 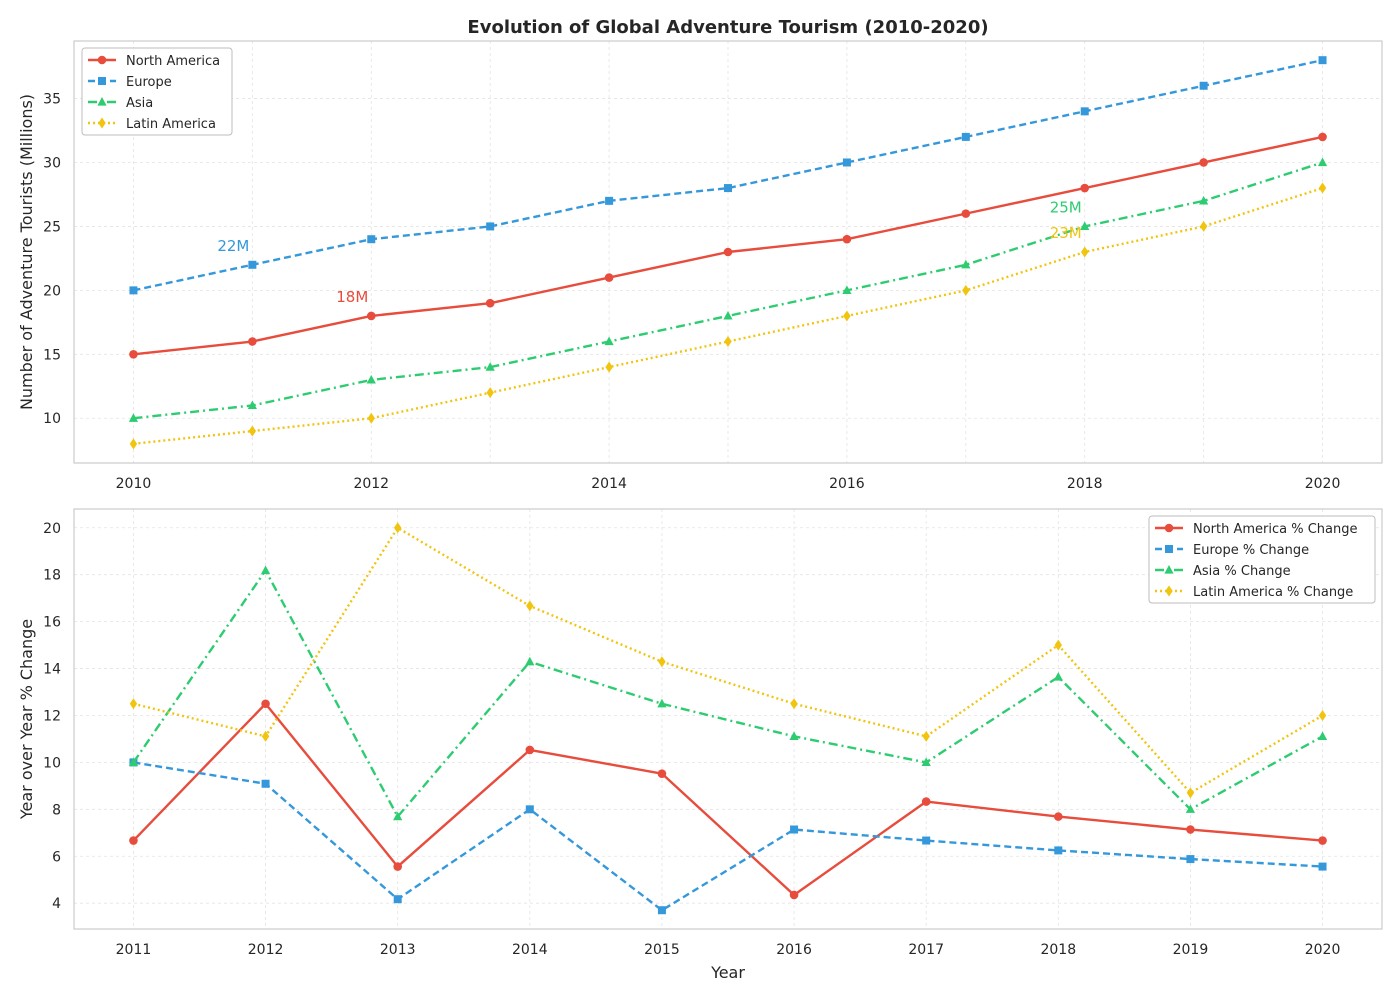 I want to click on y-tick-label: 20, so click(x=52, y=291).